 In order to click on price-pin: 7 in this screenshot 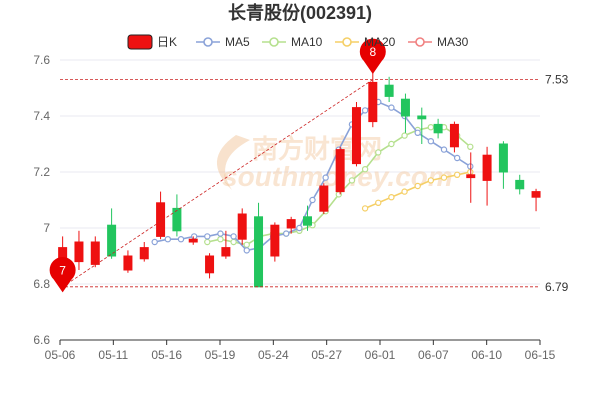, I will do `click(62, 275)`.